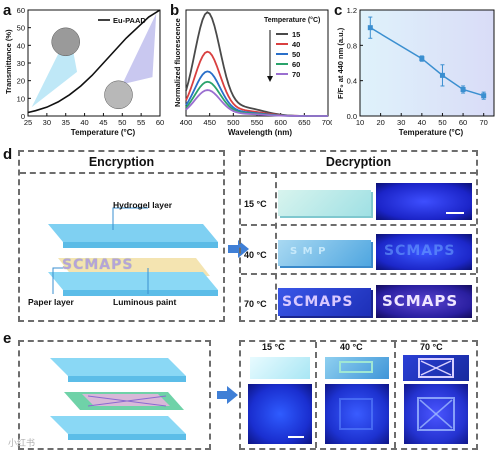 The width and height of the screenshot is (500, 454). What do you see at coordinates (420, 251) in the screenshot?
I see `uv-word-40: SCMAPS` at bounding box center [420, 251].